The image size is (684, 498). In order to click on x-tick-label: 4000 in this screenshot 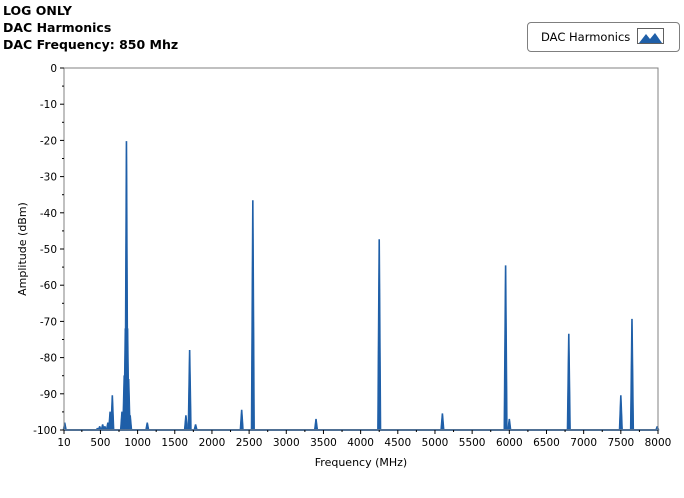, I will do `click(360, 443)`.